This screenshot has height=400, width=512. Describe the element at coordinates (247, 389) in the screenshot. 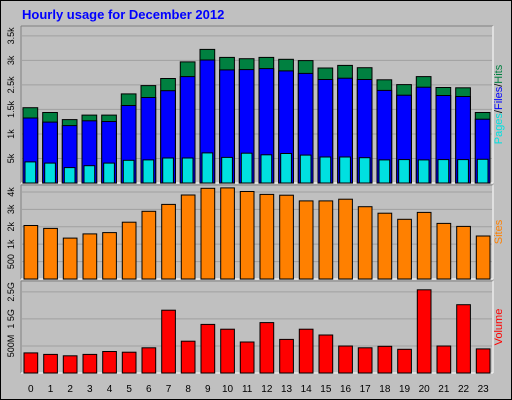

I see `x-tick-label: 11` at that location.